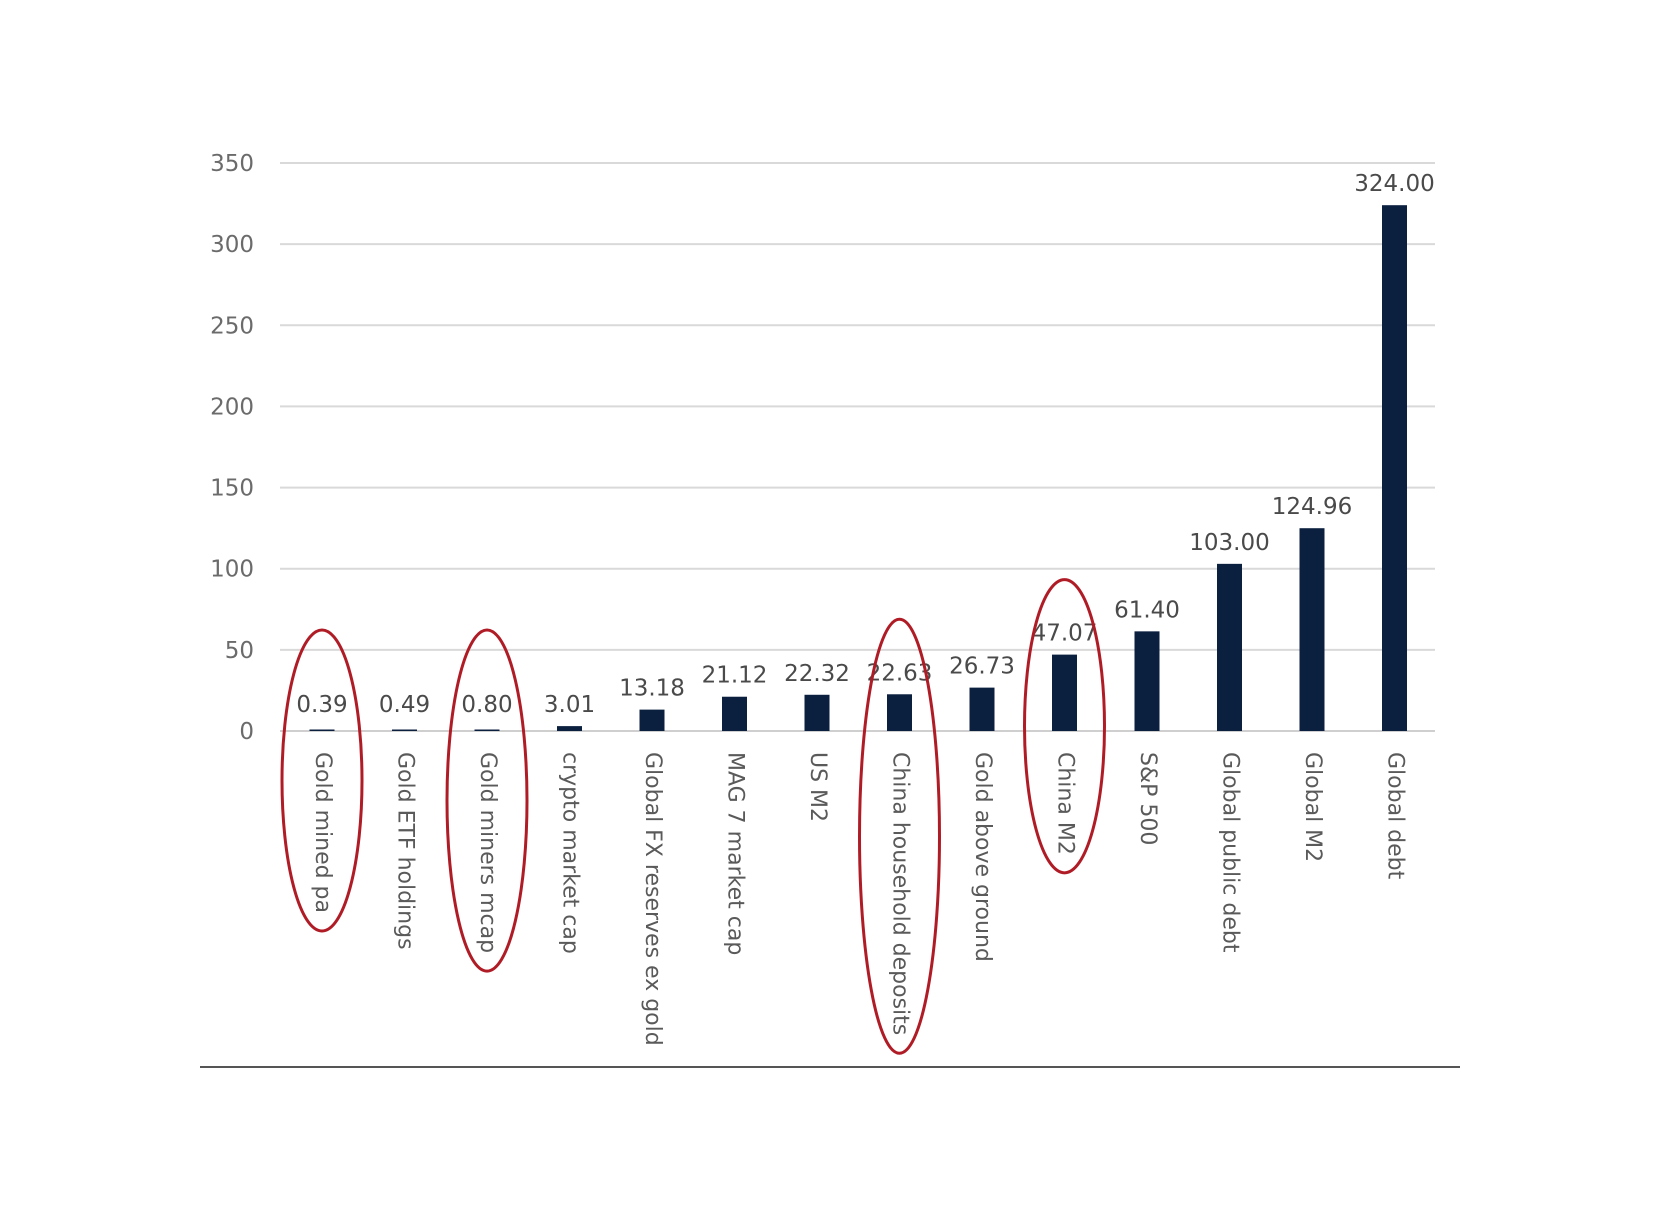 This screenshot has height=1221, width=1654. What do you see at coordinates (1229, 543) in the screenshot?
I see `value-label: 103.00` at bounding box center [1229, 543].